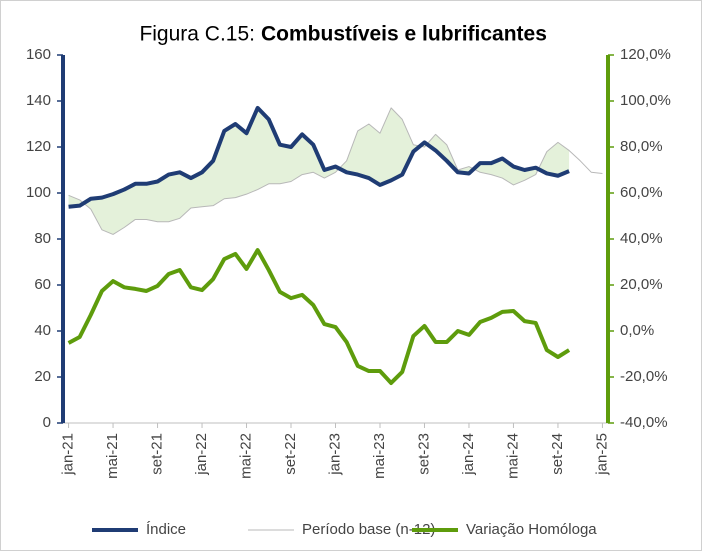 This screenshot has width=702, height=551. What do you see at coordinates (166, 529) in the screenshot?
I see `legend-label: Índice` at bounding box center [166, 529].